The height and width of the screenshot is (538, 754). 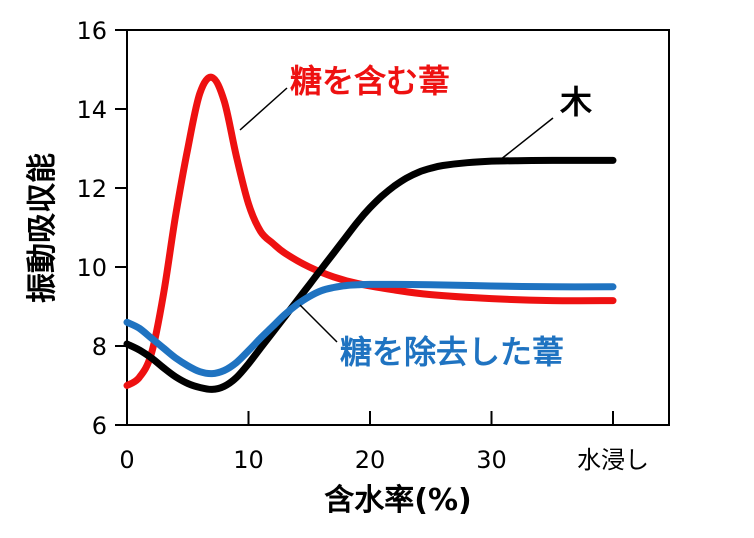 What do you see at coordinates (42, 228) in the screenshot?
I see `y-axis-title: 振動吸収能` at bounding box center [42, 228].